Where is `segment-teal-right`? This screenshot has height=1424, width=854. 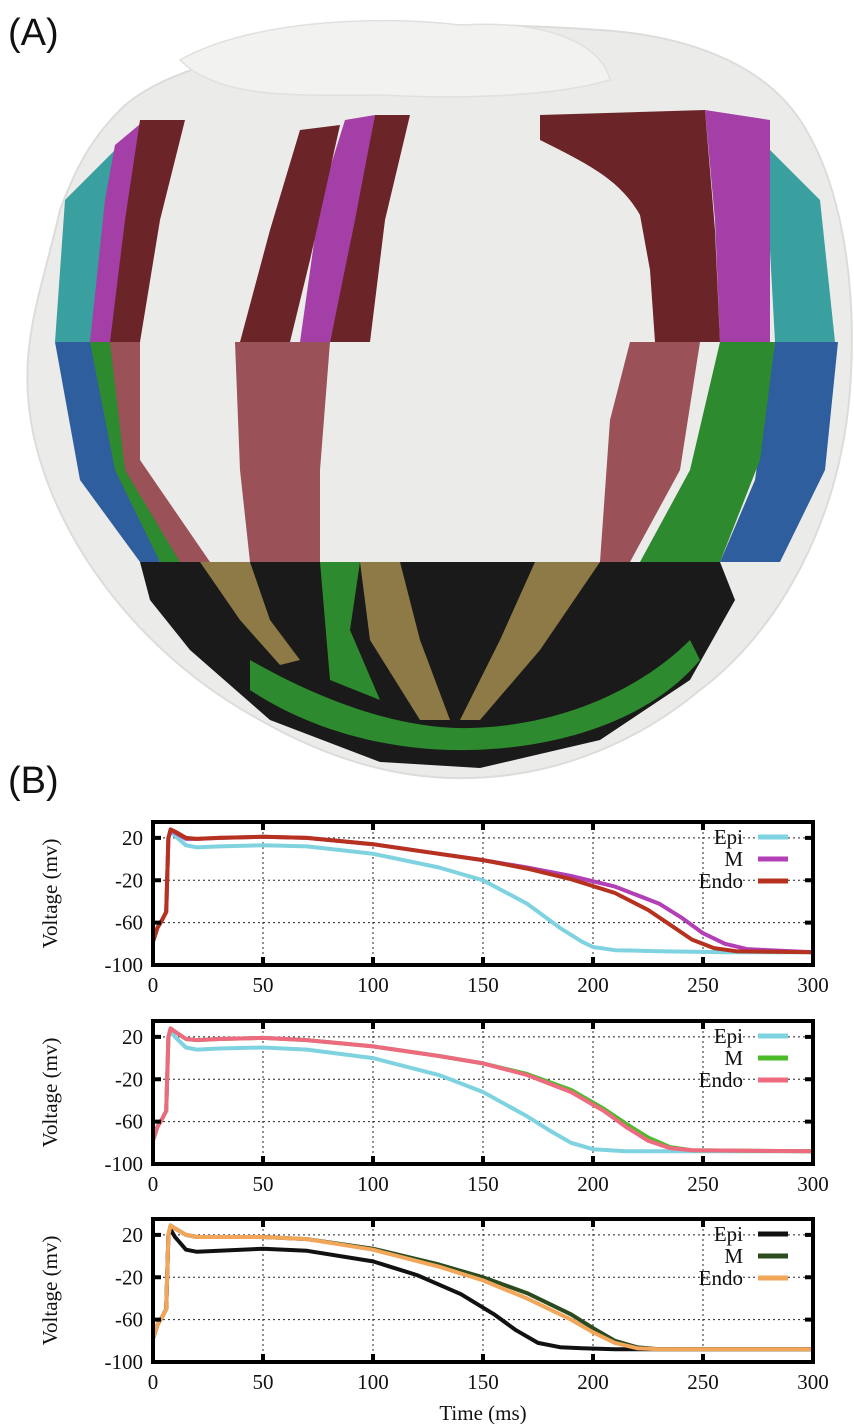 segment-teal-right is located at coordinates (802, 246).